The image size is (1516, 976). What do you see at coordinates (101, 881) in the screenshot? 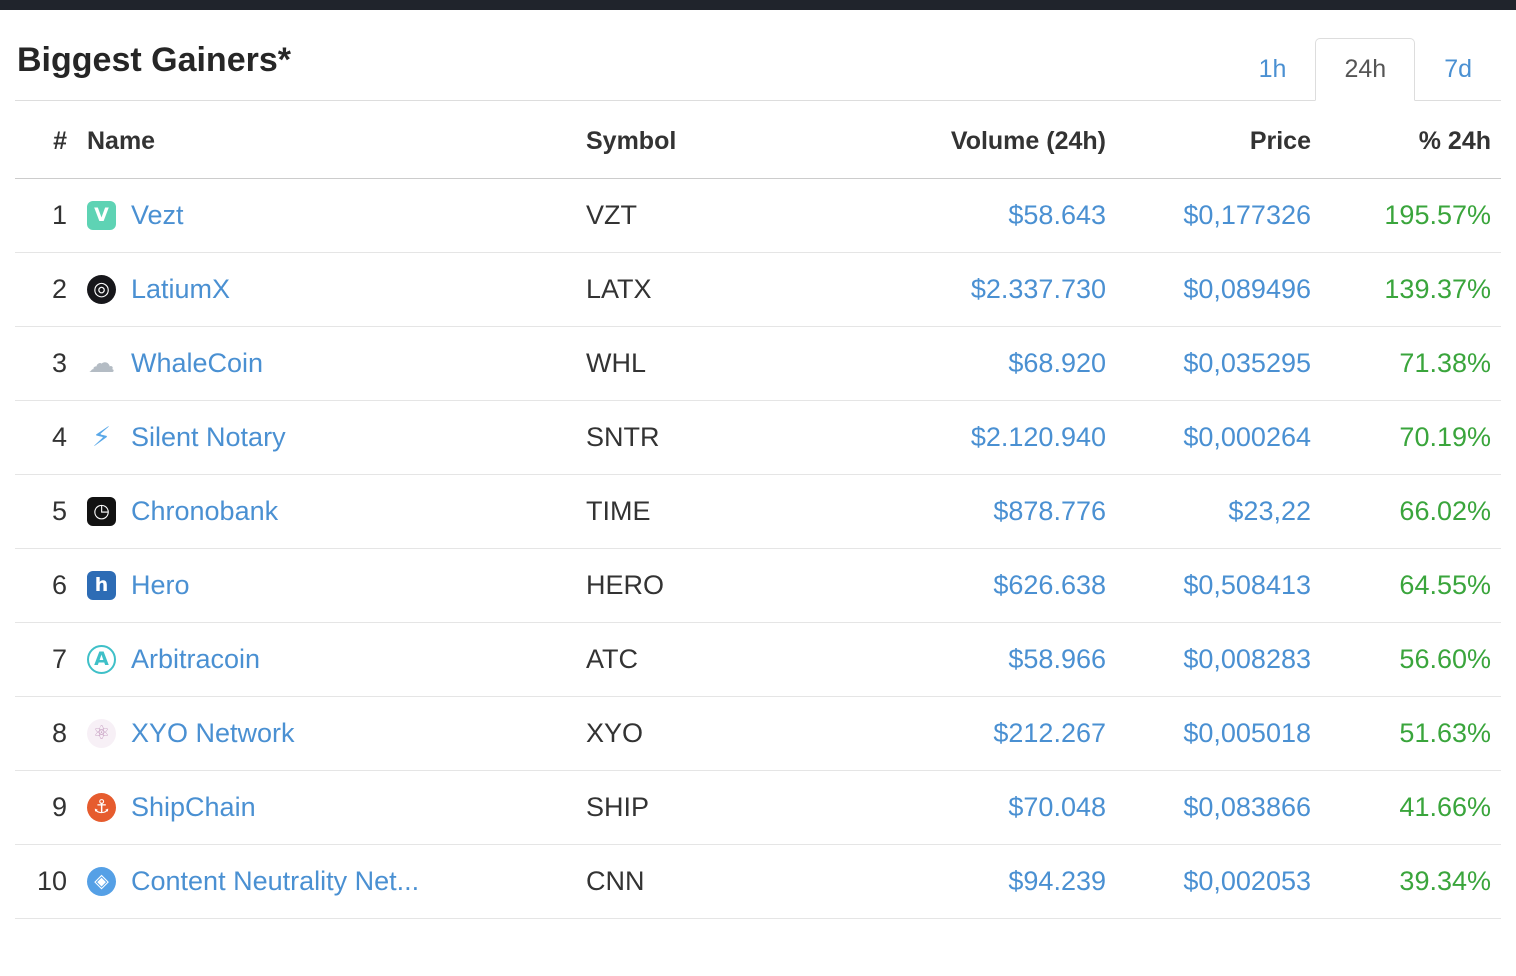
I see `cnn-icon: ◈` at bounding box center [101, 881].